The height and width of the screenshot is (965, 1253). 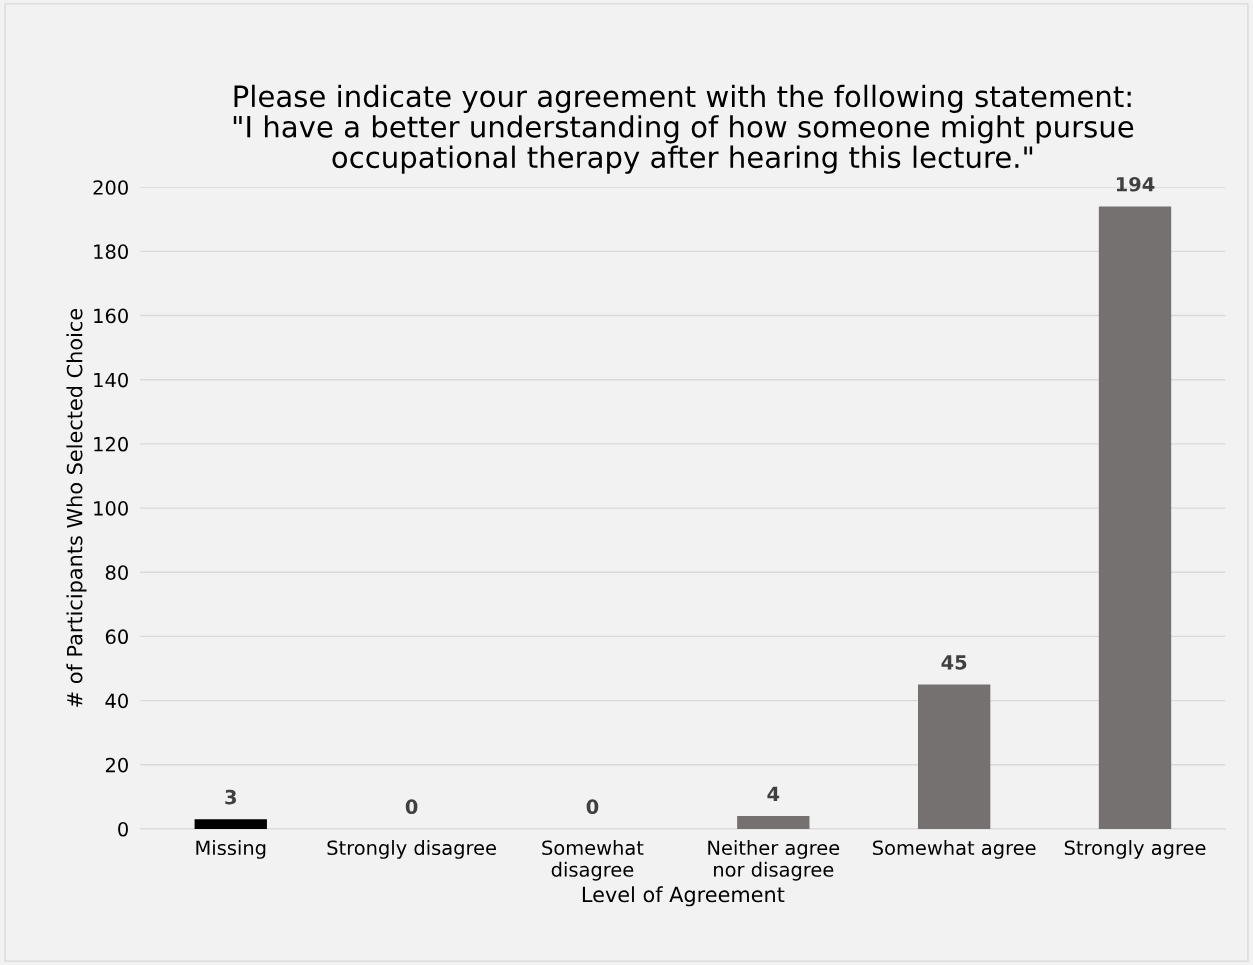 I want to click on x-tick-label: Strongly agree, so click(x=1135, y=849).